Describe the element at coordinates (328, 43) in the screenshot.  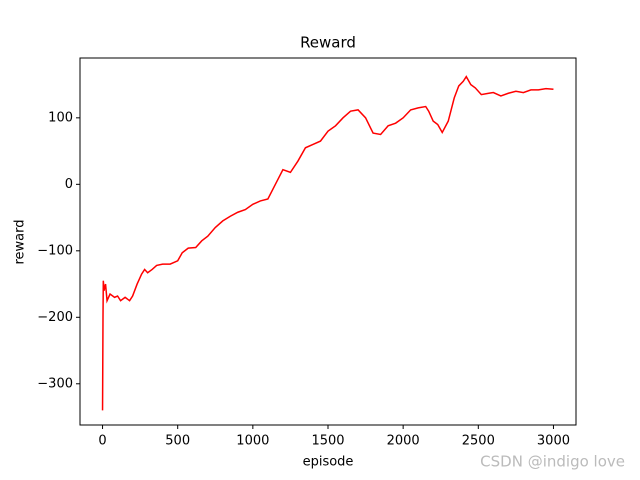
I see `chart-title: Reward` at that location.